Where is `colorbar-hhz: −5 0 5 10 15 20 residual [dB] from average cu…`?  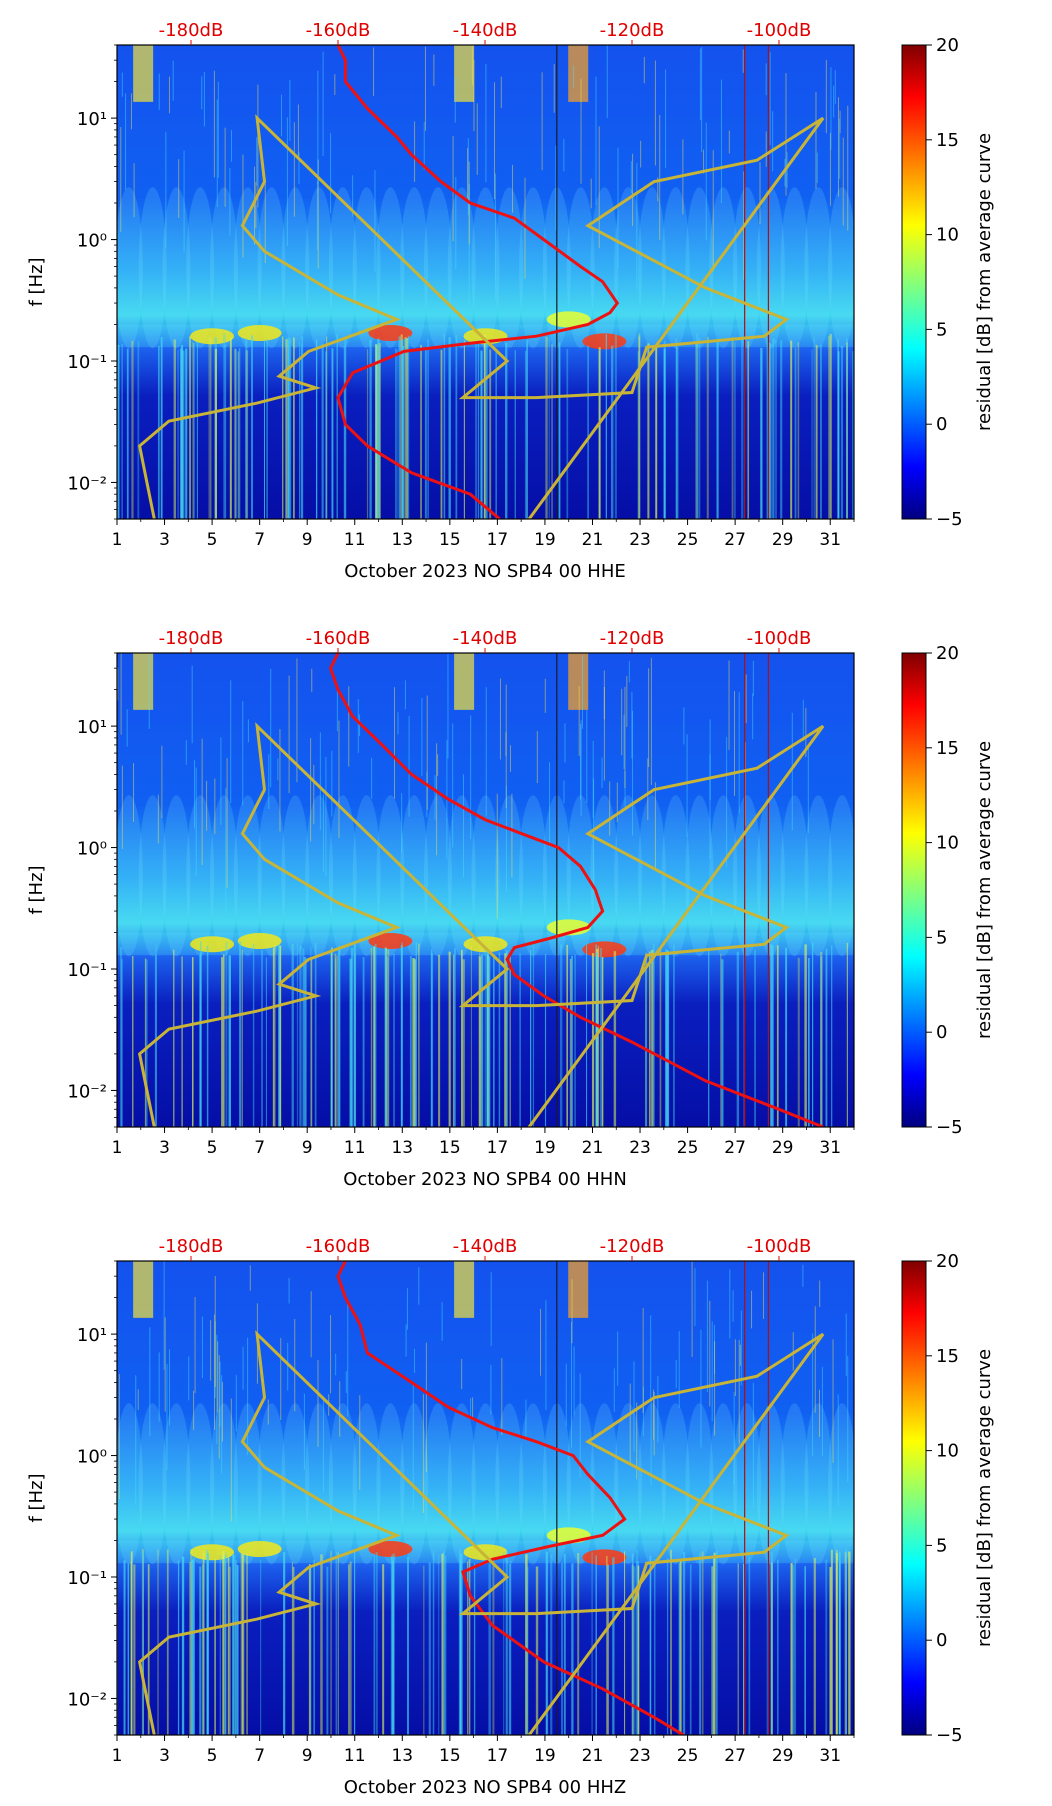 colorbar-hhz: −5 0 5 10 15 20 residual [dB] from average cu… is located at coordinates (948, 1498).